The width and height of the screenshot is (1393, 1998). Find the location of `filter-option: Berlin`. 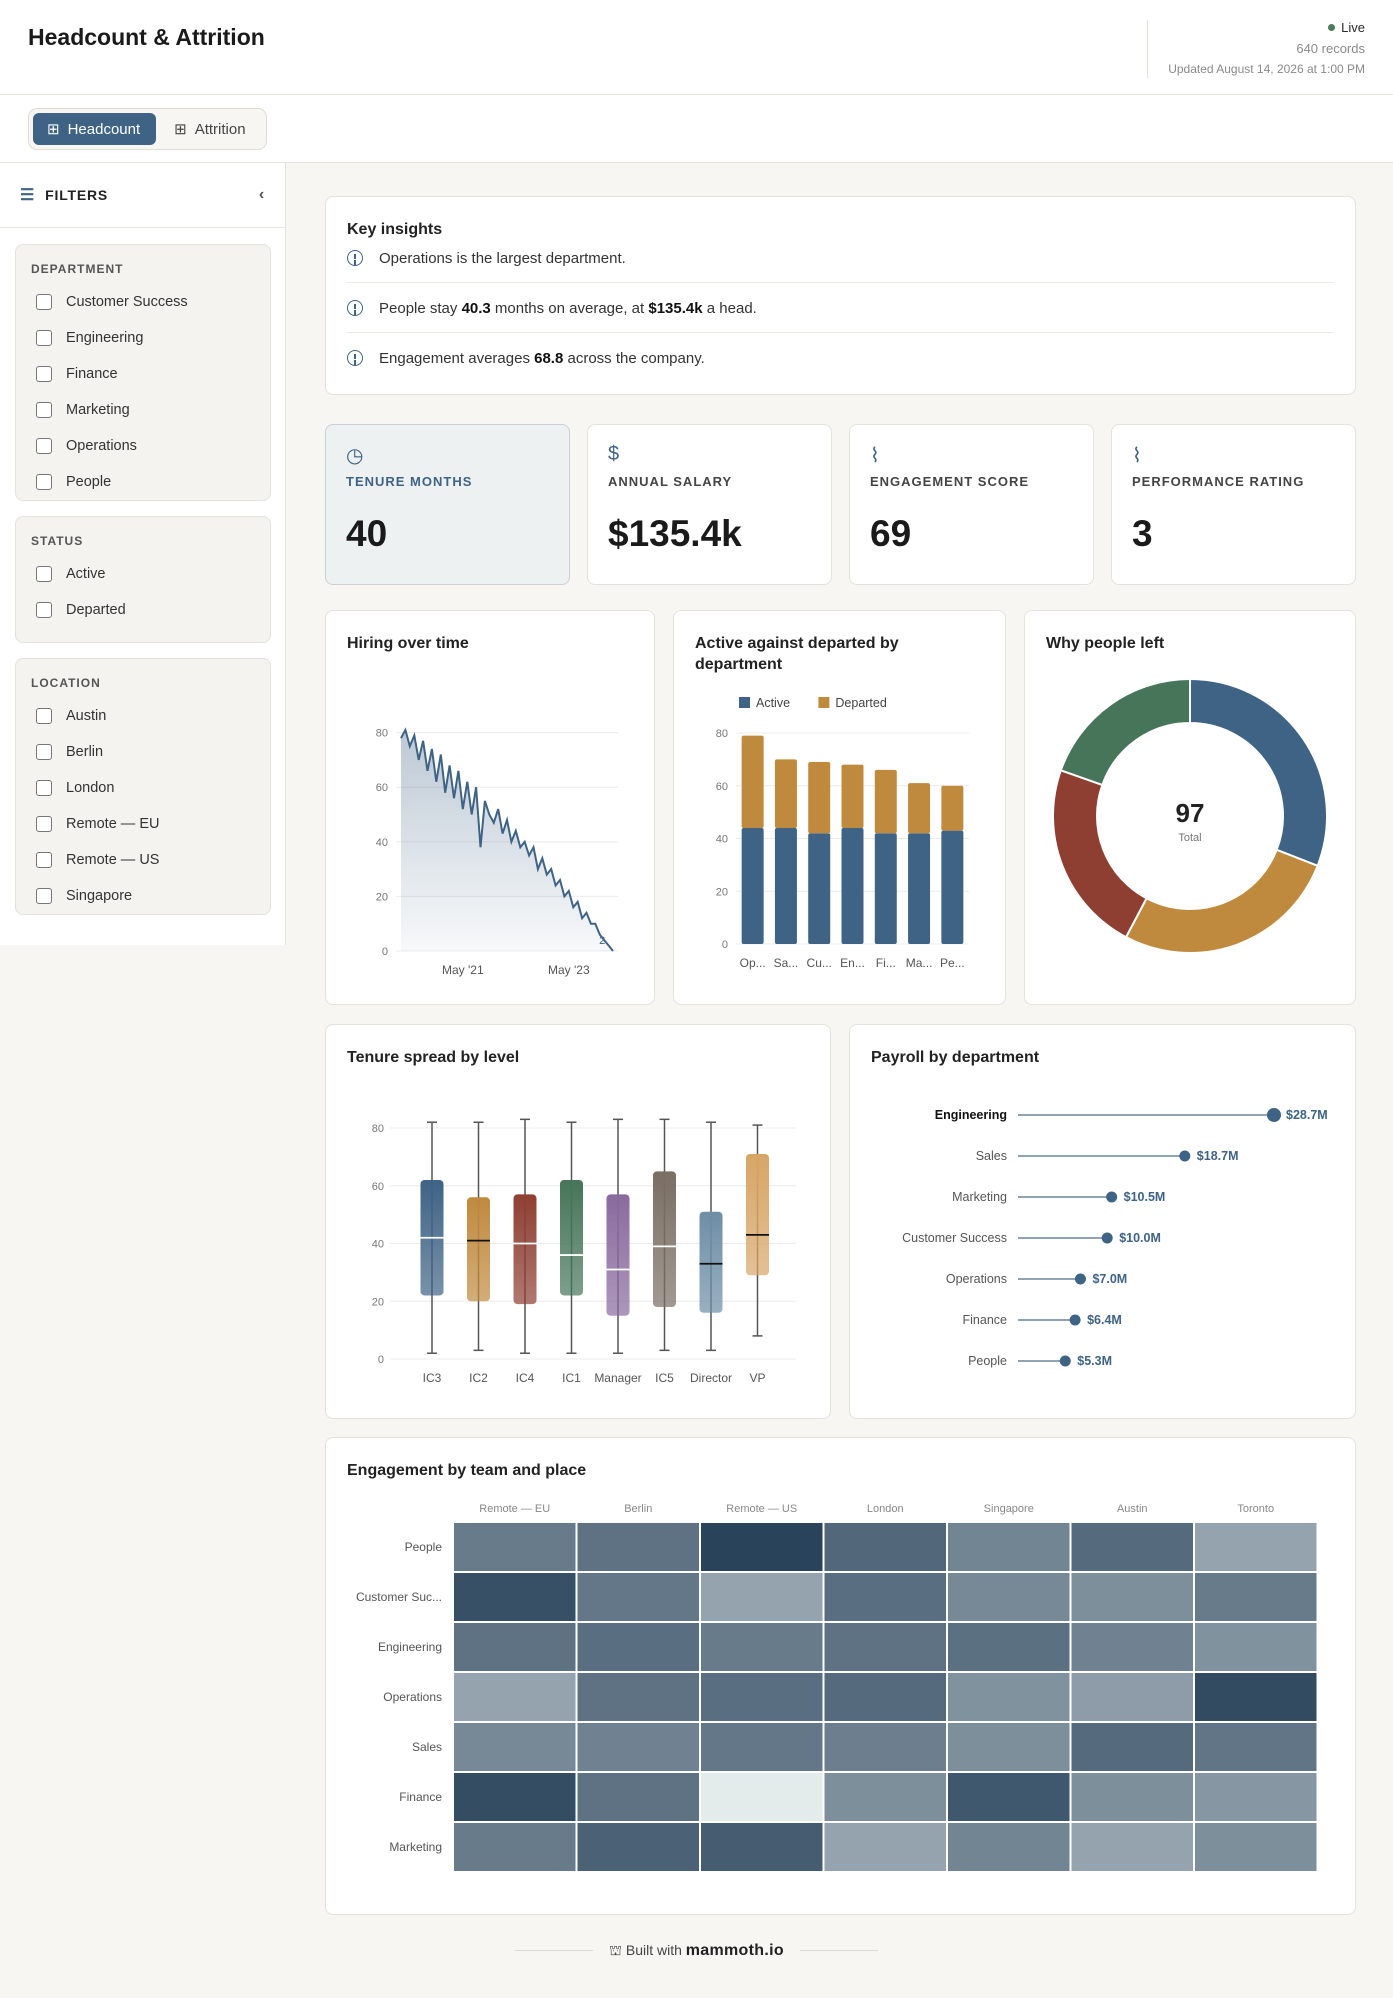

filter-option: Berlin is located at coordinates (143, 752).